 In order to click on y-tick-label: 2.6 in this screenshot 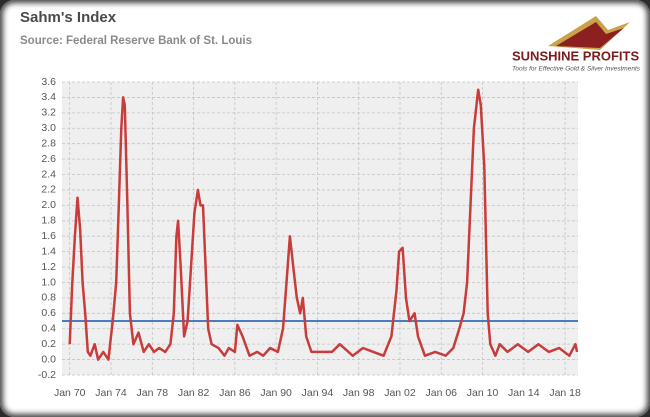, I will do `click(48, 159)`.